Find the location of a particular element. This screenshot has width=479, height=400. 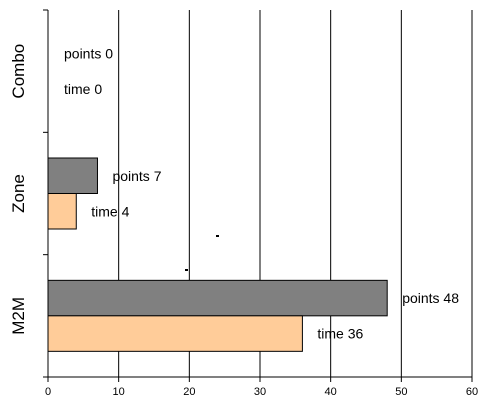

x-tick-label: 0 is located at coordinates (48, 392).